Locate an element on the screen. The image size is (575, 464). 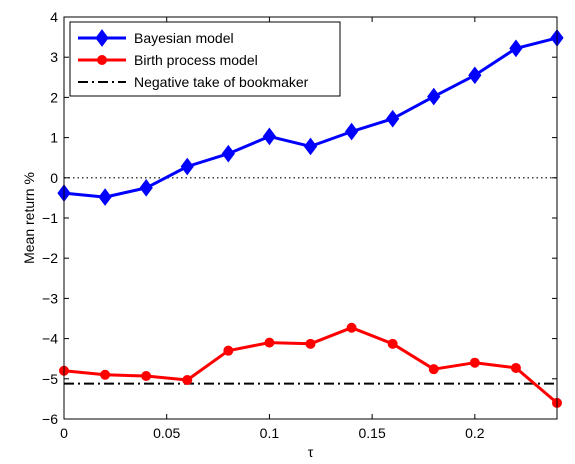
y-tick-label: 4 is located at coordinates (54, 17).